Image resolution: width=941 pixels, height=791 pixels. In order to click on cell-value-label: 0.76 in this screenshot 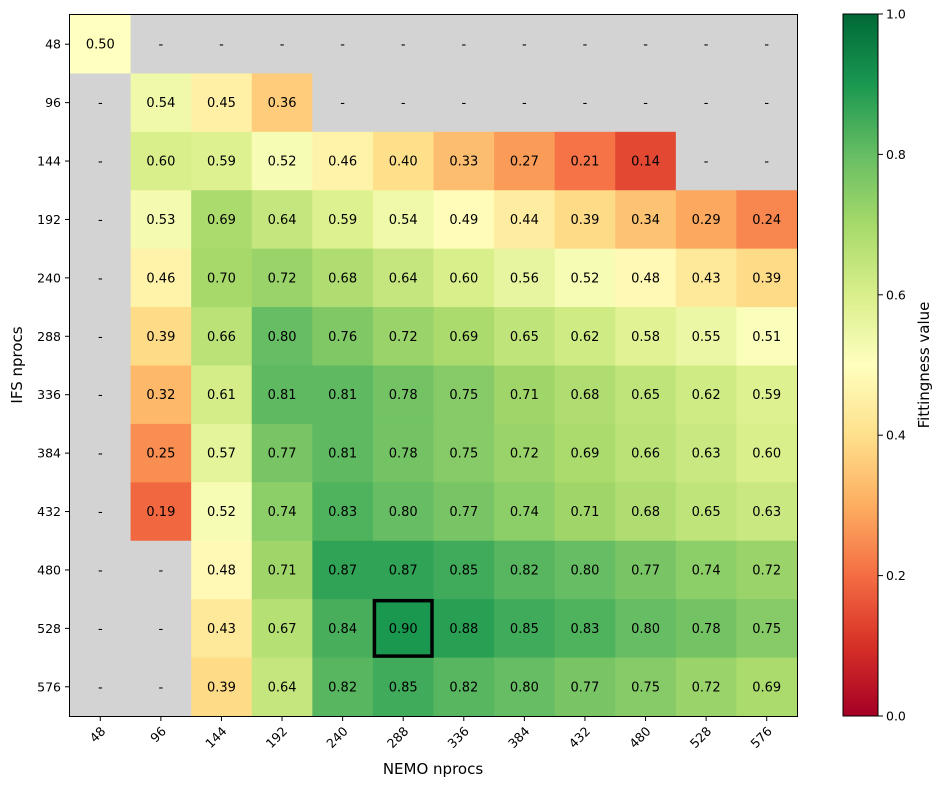, I will do `click(342, 337)`.